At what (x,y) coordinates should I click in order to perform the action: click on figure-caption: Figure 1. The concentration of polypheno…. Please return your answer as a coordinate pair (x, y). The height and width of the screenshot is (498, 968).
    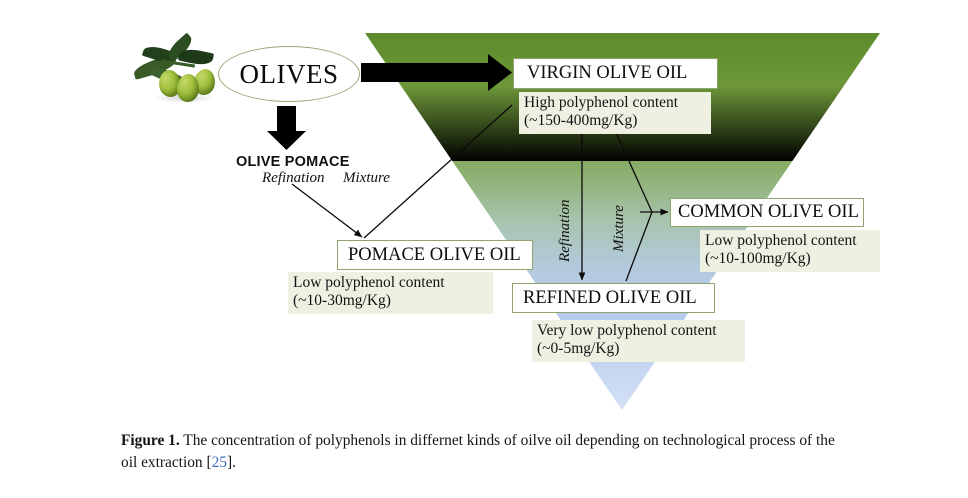
    Looking at the image, I should click on (487, 452).